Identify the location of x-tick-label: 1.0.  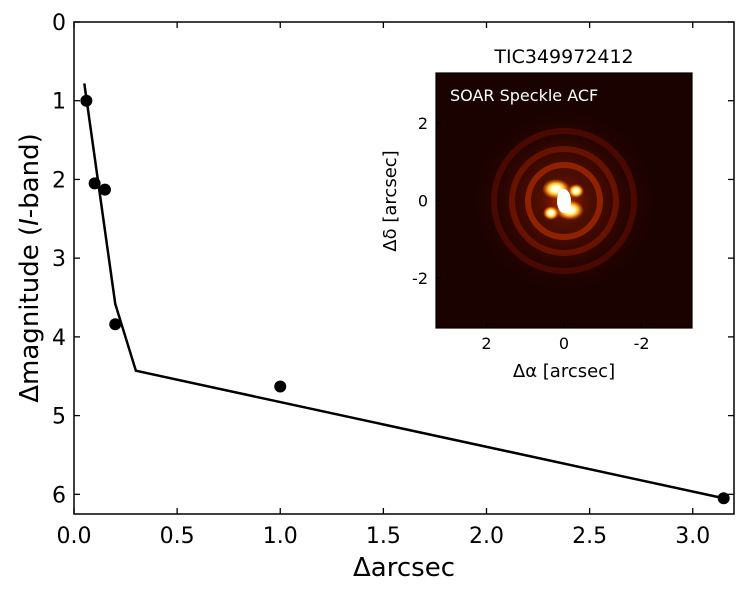
(280, 536).